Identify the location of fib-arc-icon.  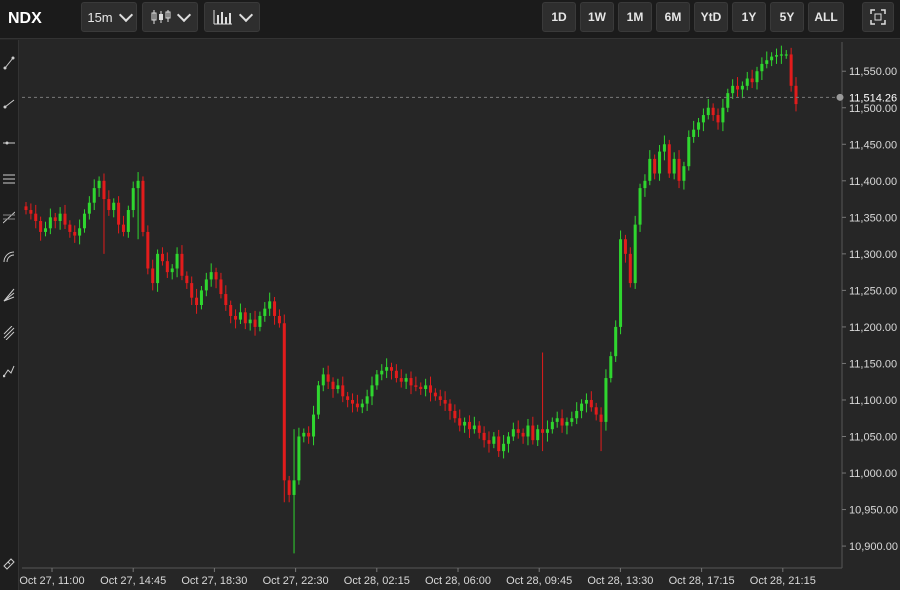
(9, 257).